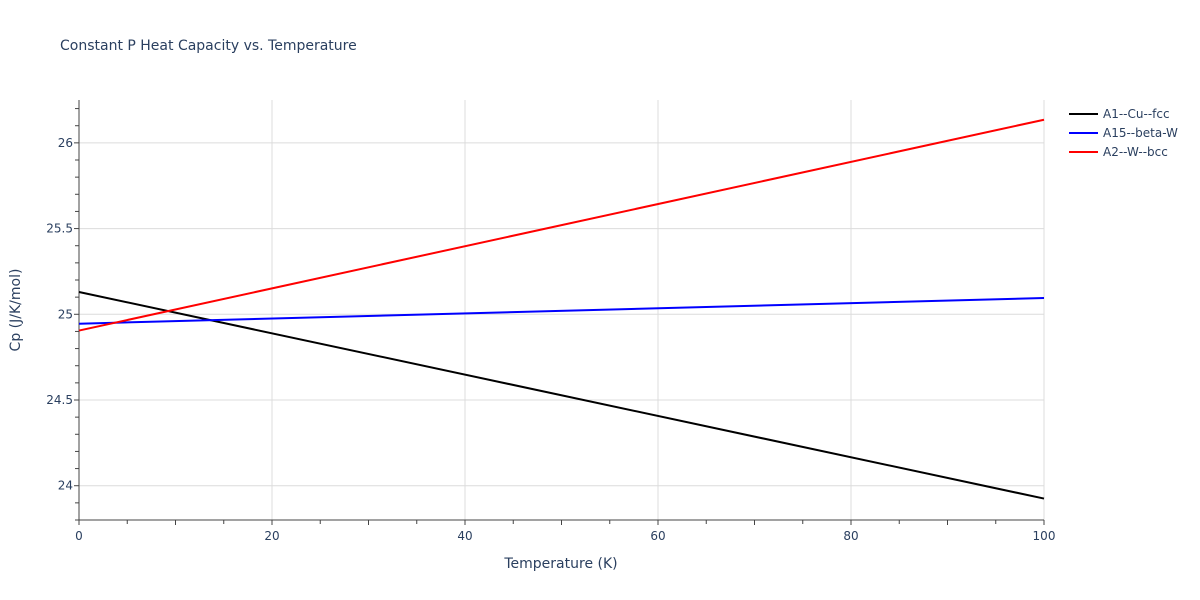 The width and height of the screenshot is (1200, 600). Describe the element at coordinates (1044, 536) in the screenshot. I see `x-tick-label: 100` at that location.